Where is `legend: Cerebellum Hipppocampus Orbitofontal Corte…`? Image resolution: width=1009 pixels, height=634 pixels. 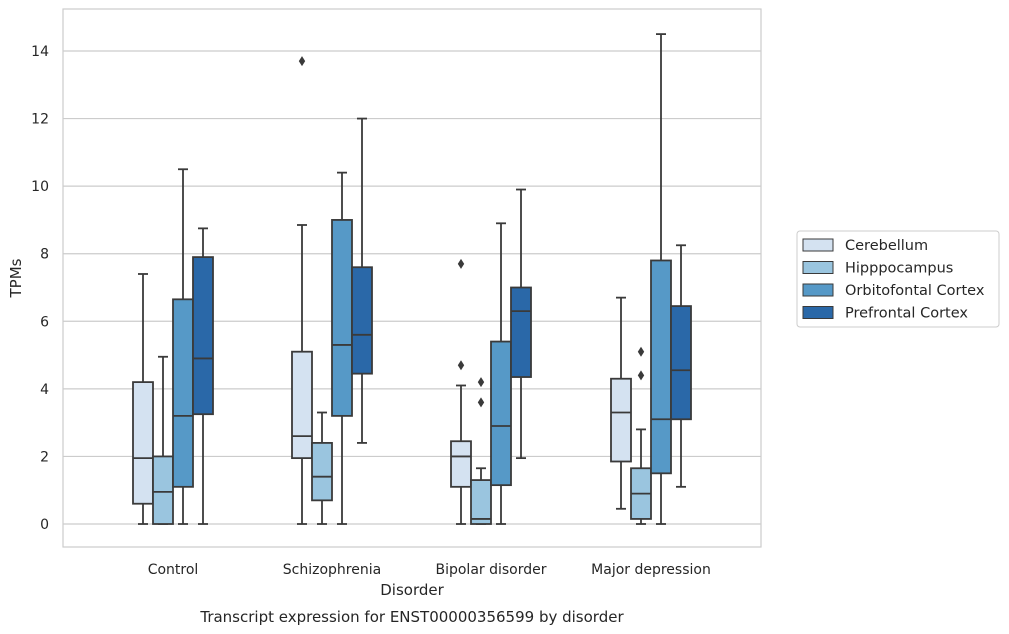 legend: Cerebellum Hipppocampus Orbitofontal Corte… is located at coordinates (898, 279).